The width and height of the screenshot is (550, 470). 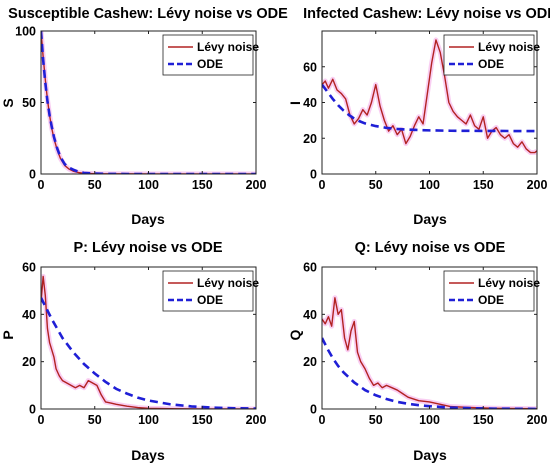 What do you see at coordinates (426, 14) in the screenshot?
I see `chart-title: Infected Cashew: Lévy noise vs ODE` at bounding box center [426, 14].